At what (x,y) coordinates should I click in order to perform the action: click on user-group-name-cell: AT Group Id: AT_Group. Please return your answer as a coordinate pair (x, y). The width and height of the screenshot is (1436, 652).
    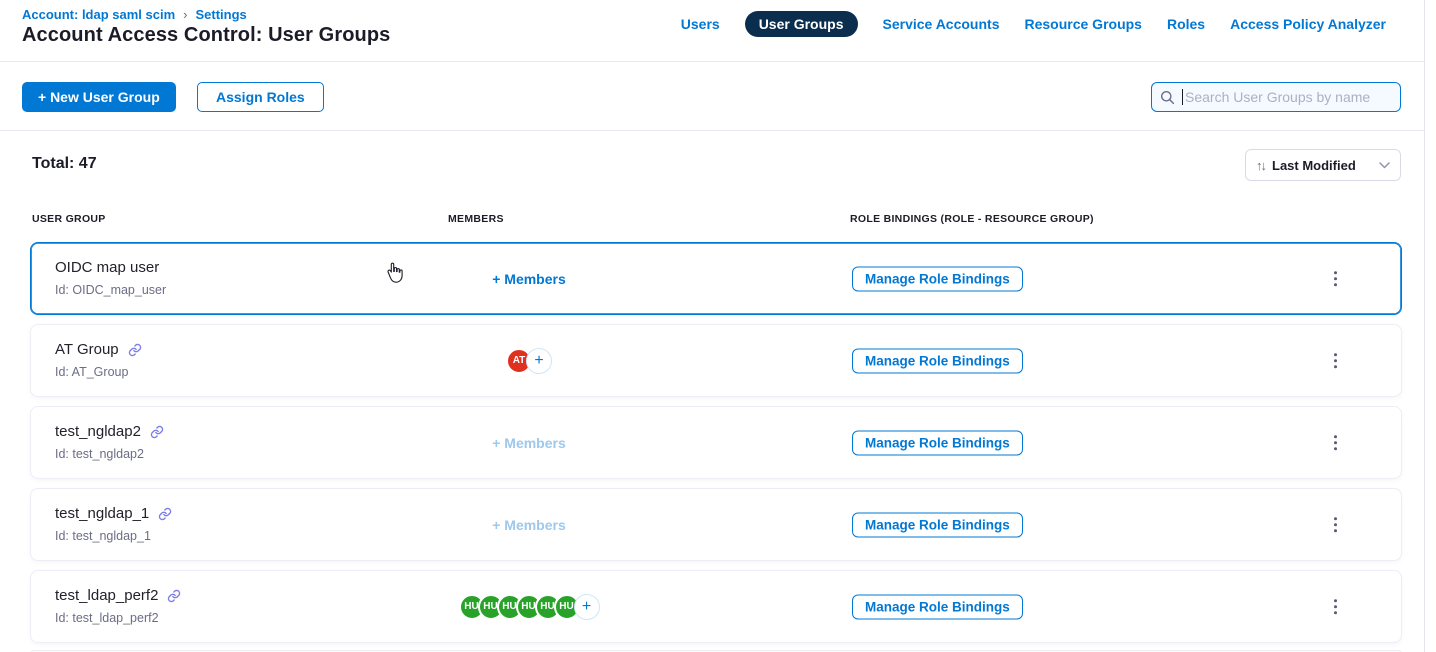
    Looking at the image, I should click on (98, 360).